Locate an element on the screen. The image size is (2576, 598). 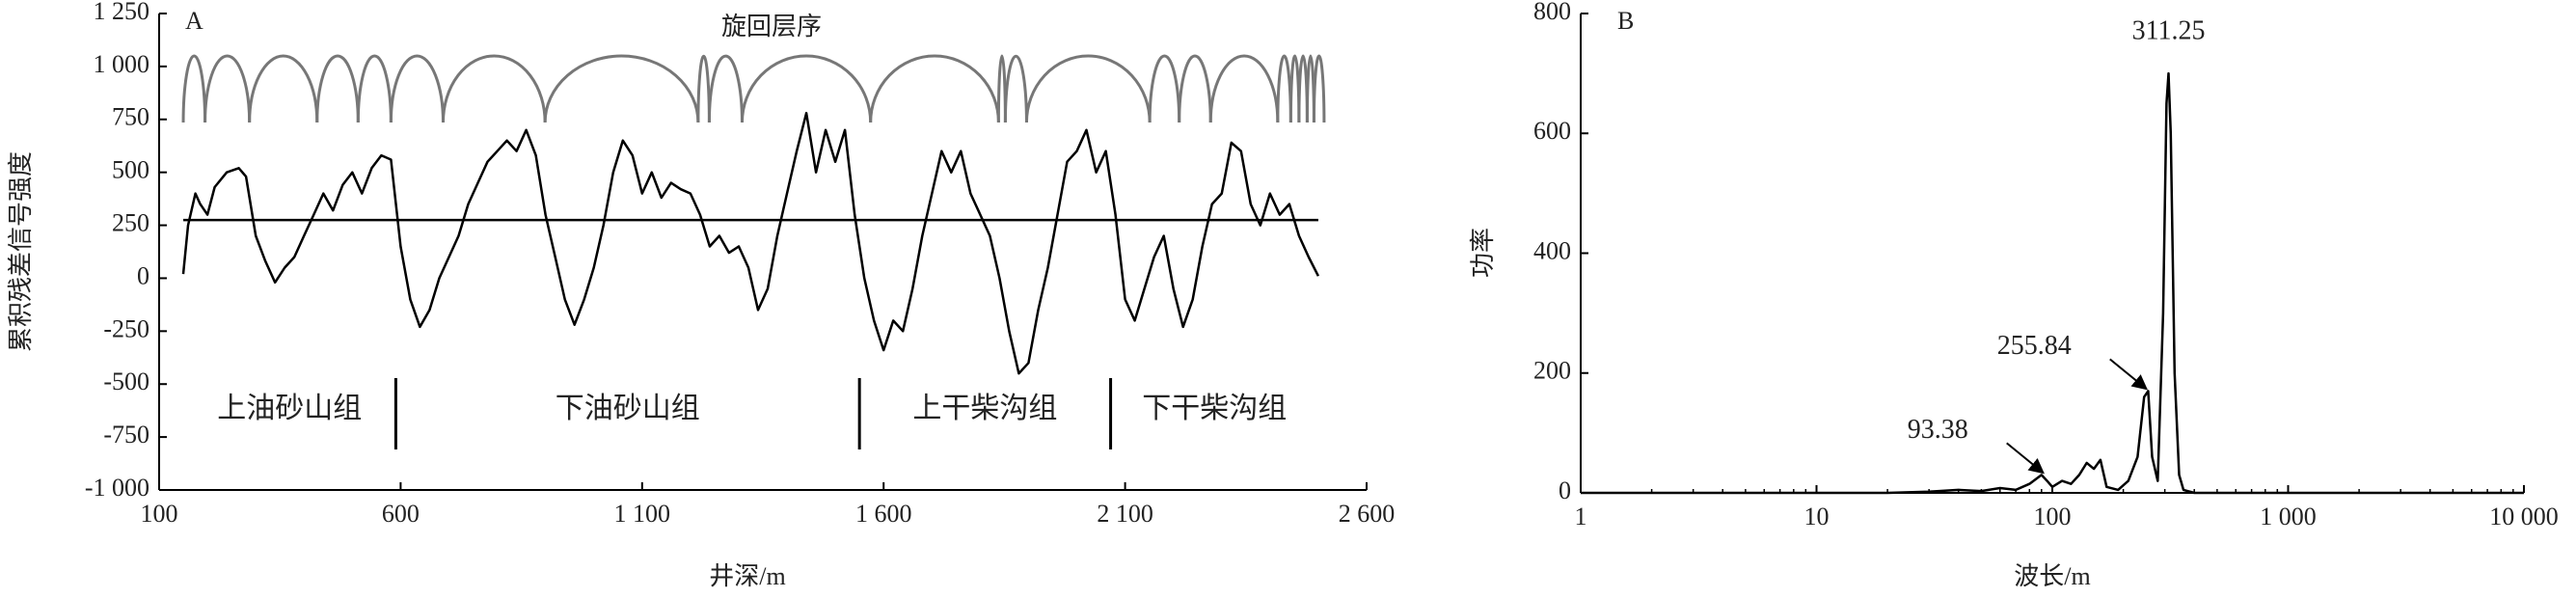
formation-label: 下干柴沟组 is located at coordinates (1214, 408).